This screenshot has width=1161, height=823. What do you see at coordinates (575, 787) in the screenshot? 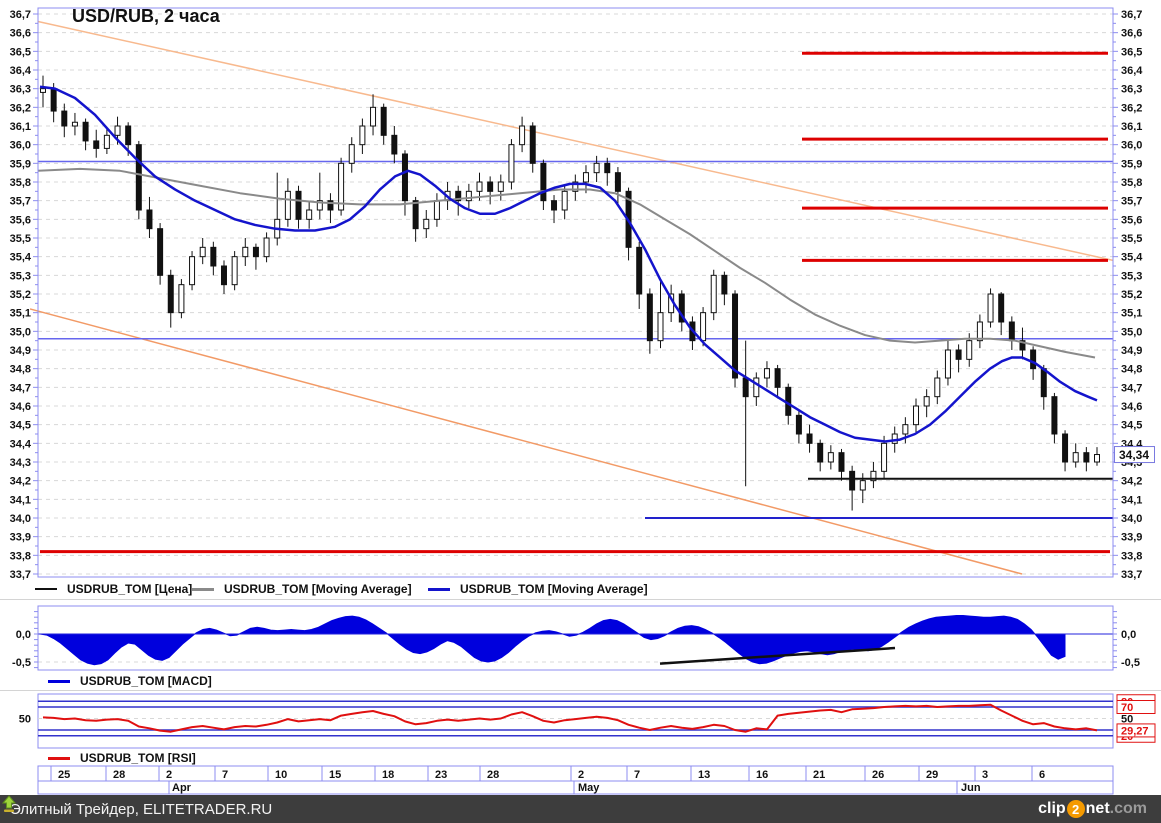
I see `month-row: Apr May Jun` at bounding box center [575, 787].